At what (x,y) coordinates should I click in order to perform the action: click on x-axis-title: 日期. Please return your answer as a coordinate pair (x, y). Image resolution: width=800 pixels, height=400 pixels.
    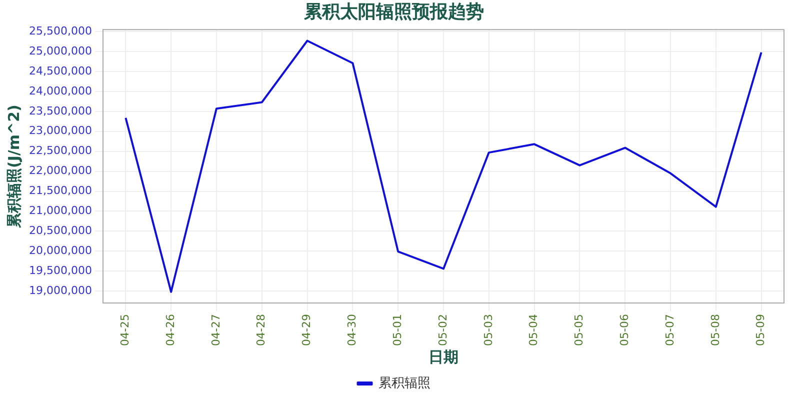
    Looking at the image, I should click on (443, 357).